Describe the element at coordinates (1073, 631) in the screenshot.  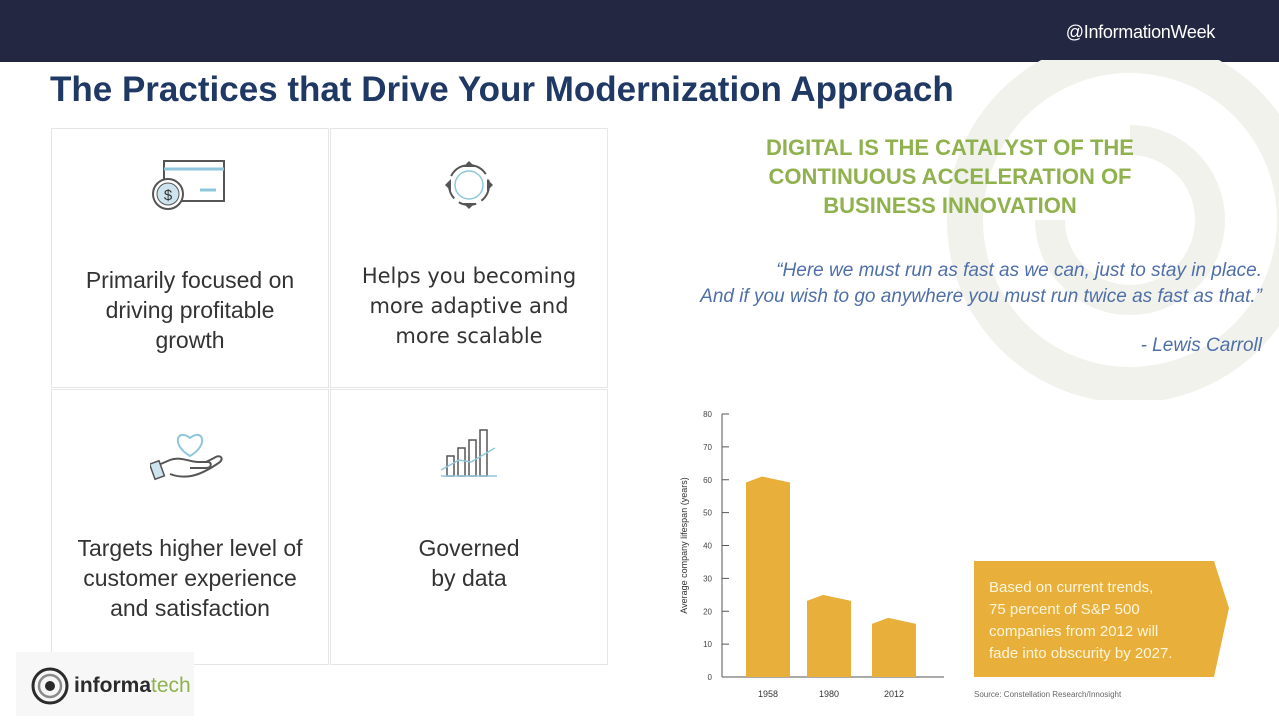
I see `callout-text-line: companies from 2012 will` at that location.